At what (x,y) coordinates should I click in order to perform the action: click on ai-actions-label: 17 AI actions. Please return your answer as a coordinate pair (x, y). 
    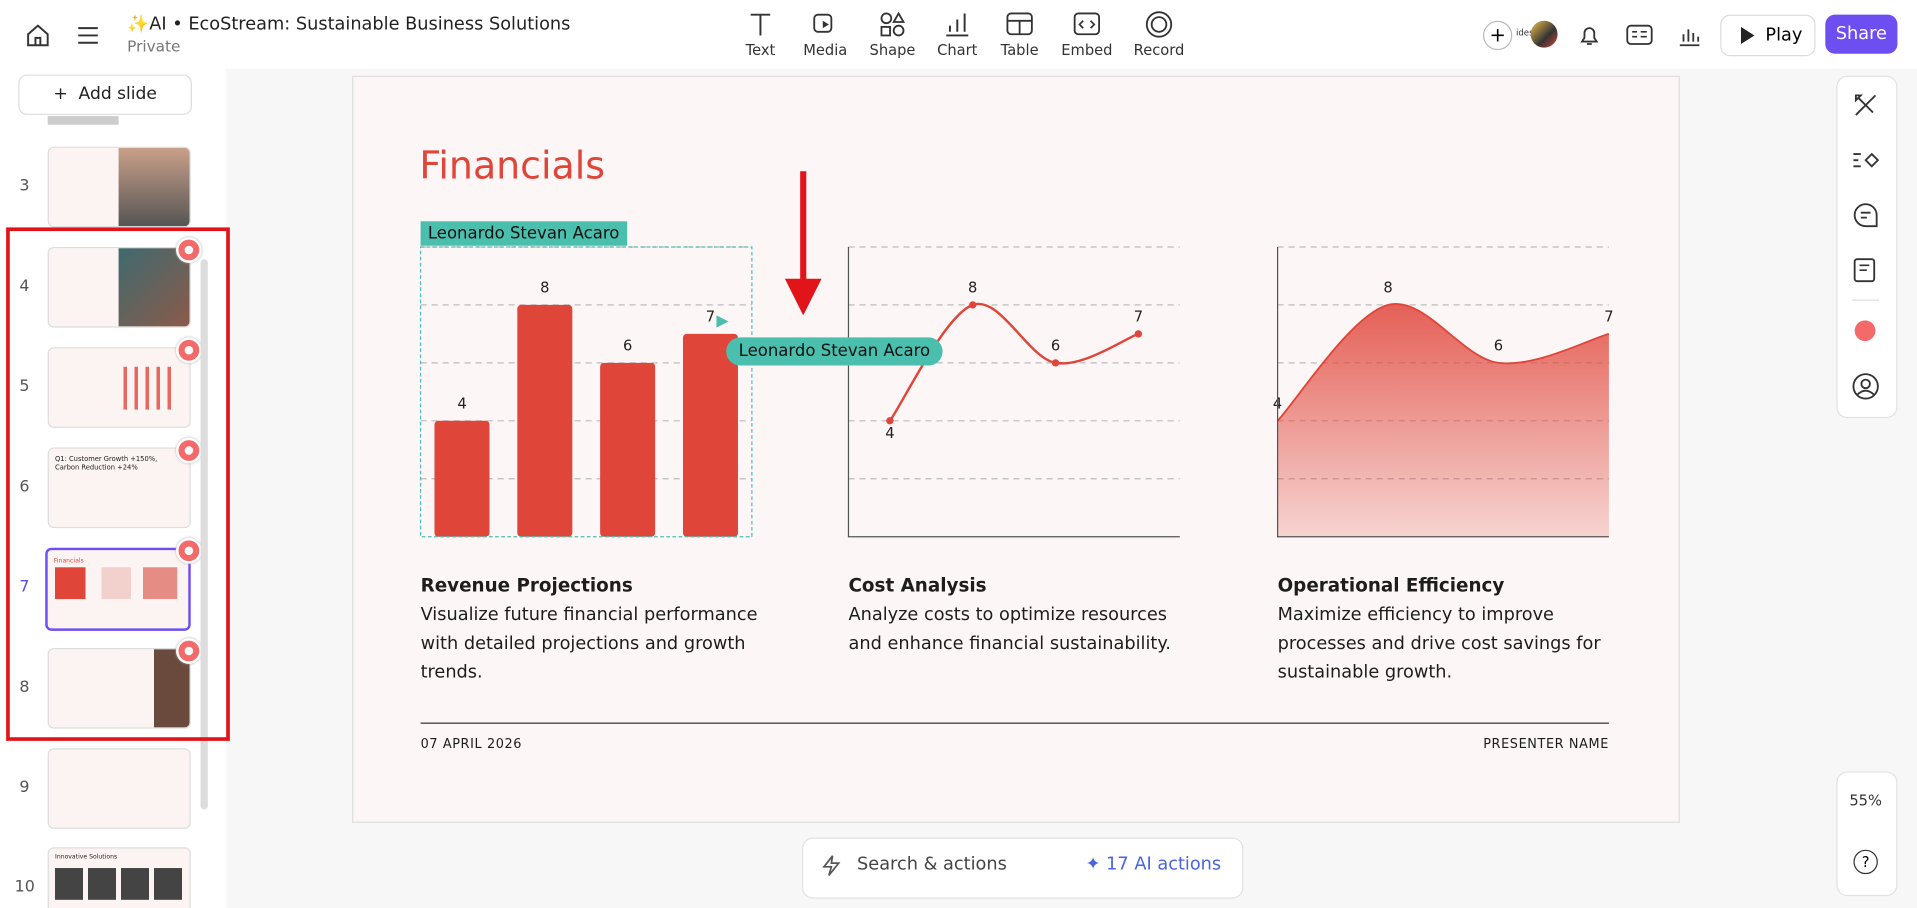
    Looking at the image, I should click on (1164, 864).